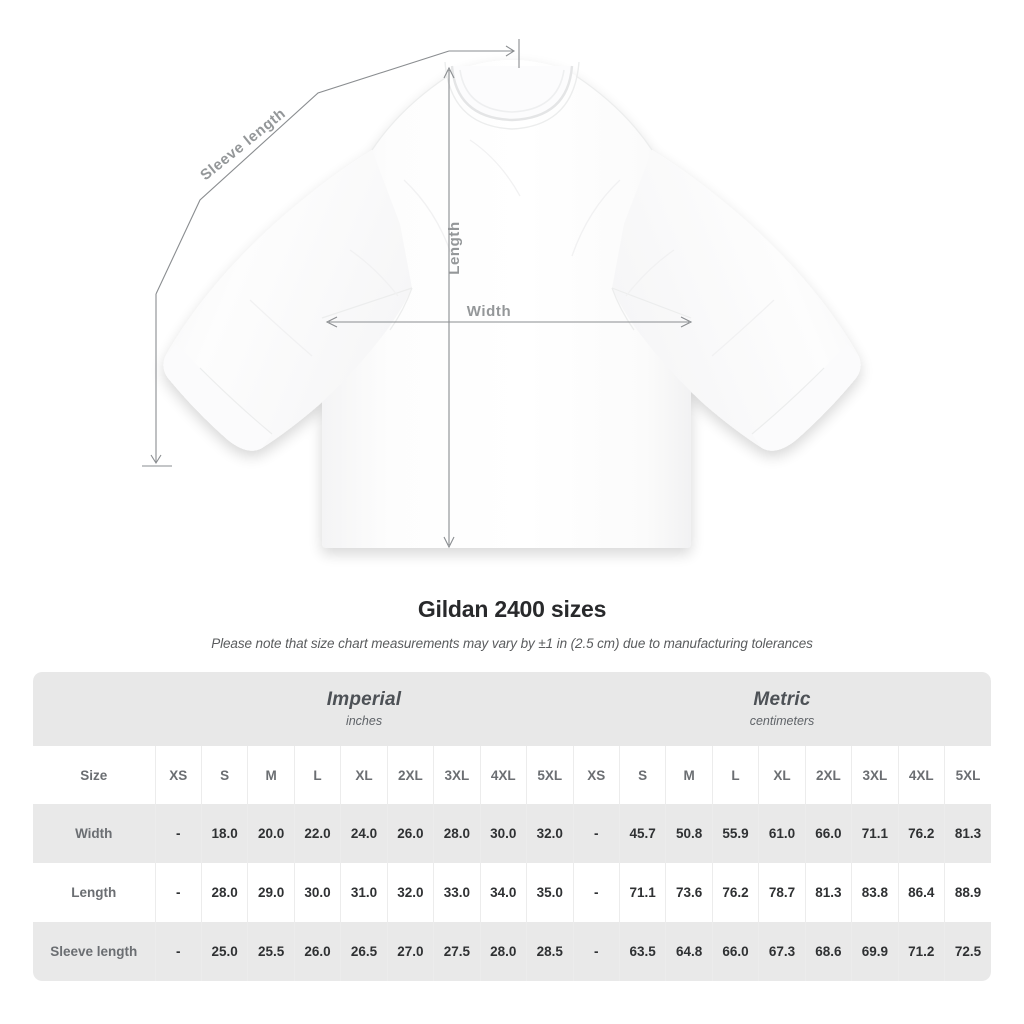 This screenshot has height=1024, width=1024. What do you see at coordinates (550, 892) in the screenshot?
I see `cell-length-imperial-5xl: 35.0` at bounding box center [550, 892].